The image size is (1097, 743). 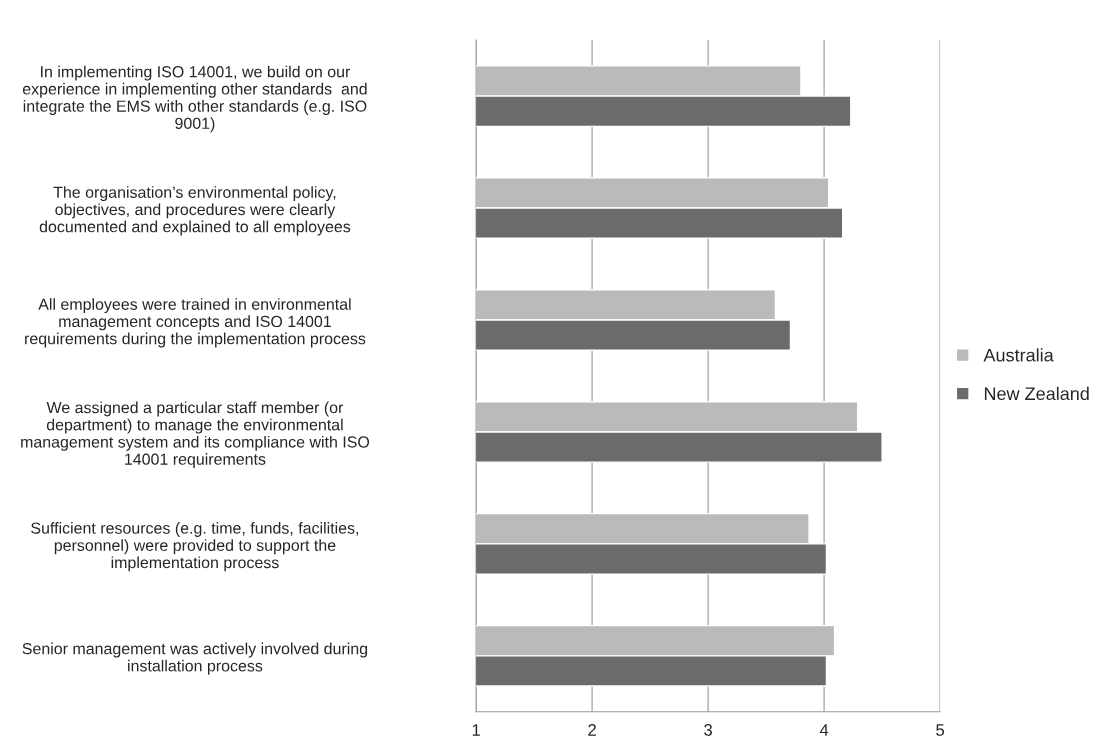 What do you see at coordinates (195, 658) in the screenshot?
I see `y-tick-label: Senior management was actively involved during installation process` at bounding box center [195, 658].